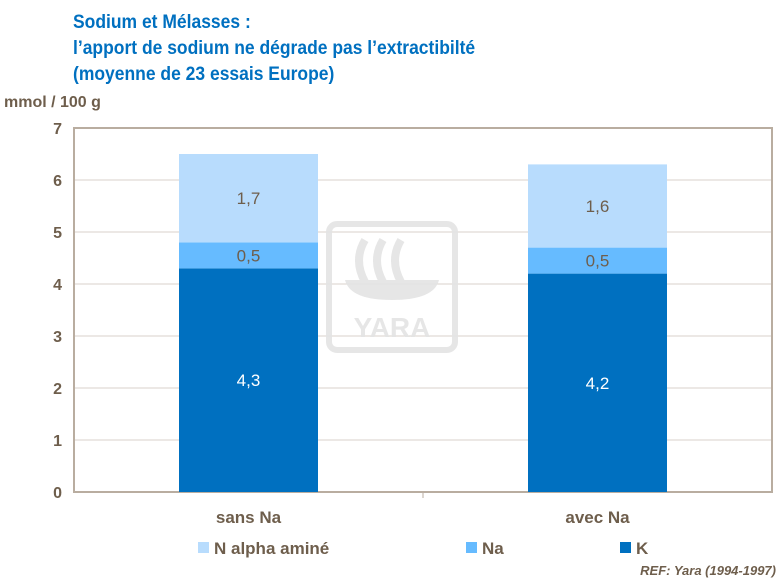 The width and height of the screenshot is (784, 582). What do you see at coordinates (204, 74) in the screenshot?
I see `title-line-3: (moyenne de 23 essais Europe)` at bounding box center [204, 74].